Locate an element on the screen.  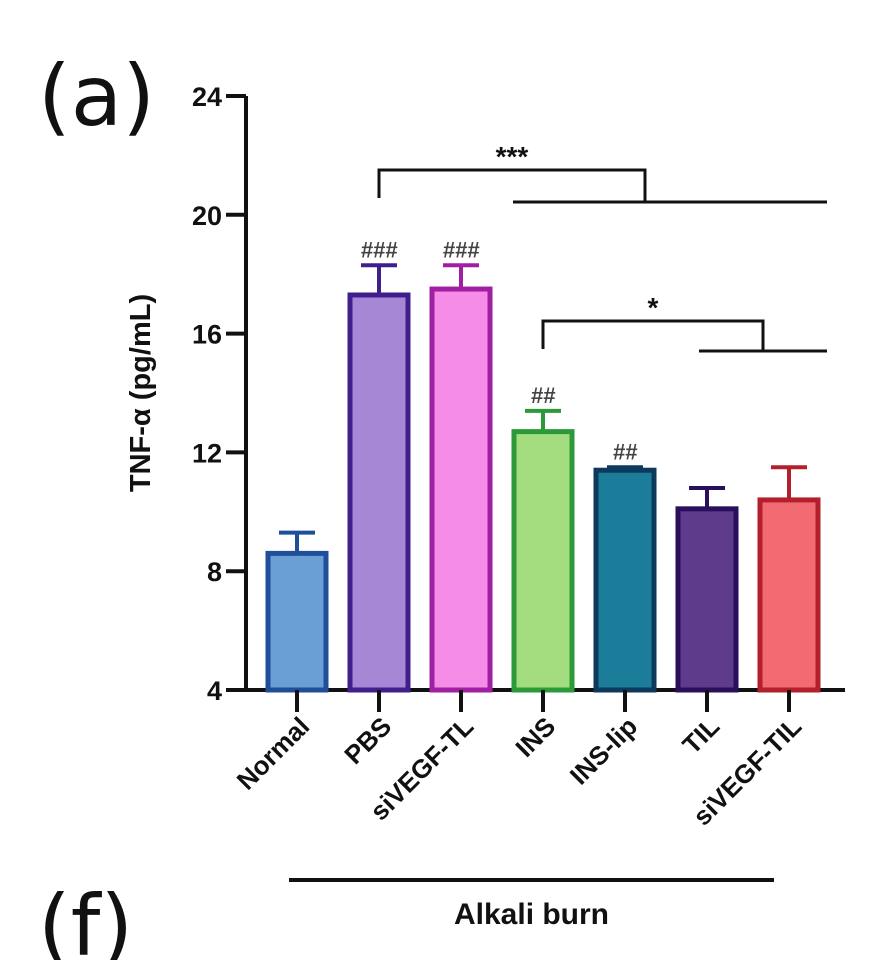
panel-label-a: (a) is located at coordinates (96, 96).